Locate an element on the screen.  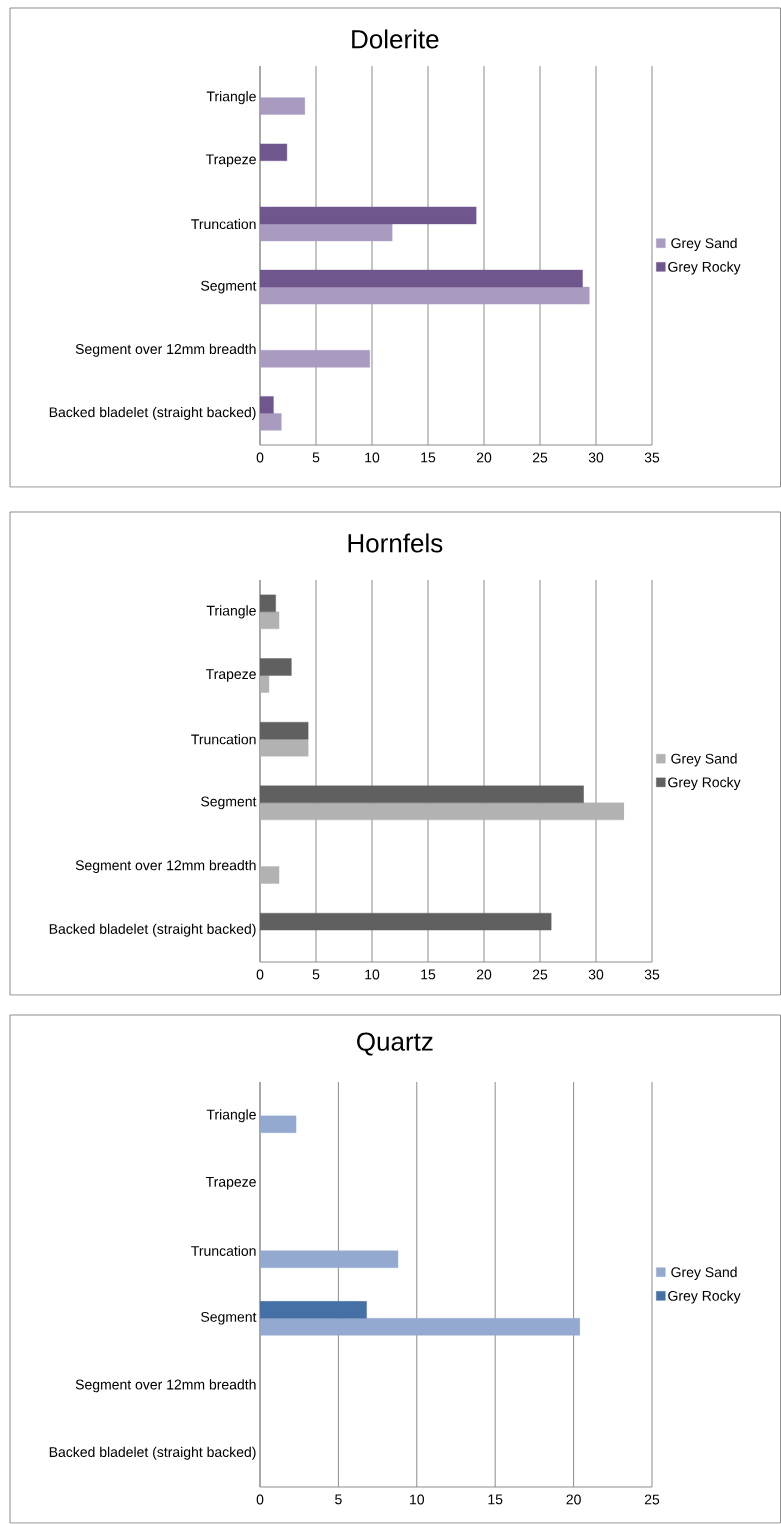
chart-title: Dolerite is located at coordinates (395, 39).